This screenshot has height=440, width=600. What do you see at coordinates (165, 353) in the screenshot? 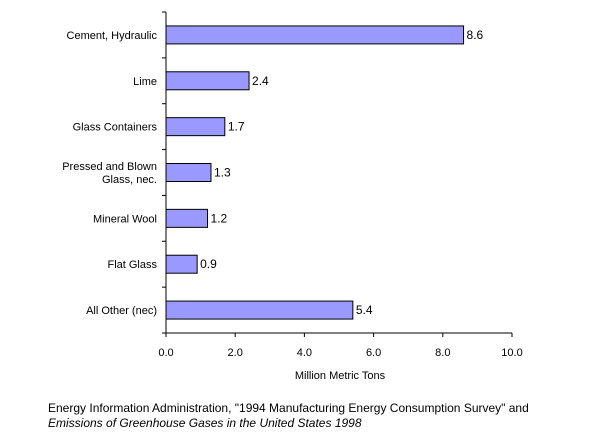
I see `x-tick-label: 0.0` at bounding box center [165, 353].